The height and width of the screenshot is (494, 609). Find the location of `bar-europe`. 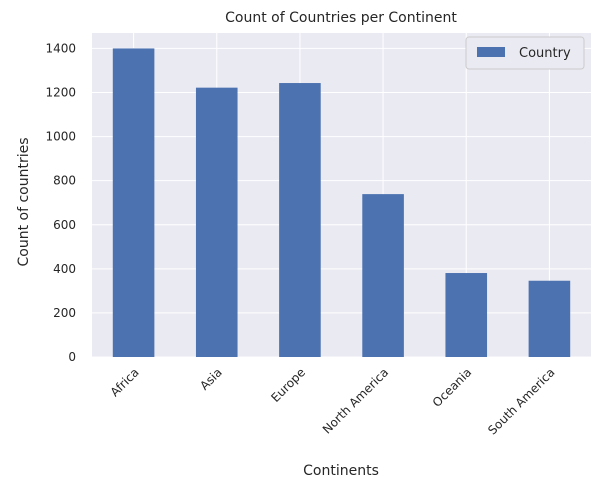

bar-europe is located at coordinates (300, 220).